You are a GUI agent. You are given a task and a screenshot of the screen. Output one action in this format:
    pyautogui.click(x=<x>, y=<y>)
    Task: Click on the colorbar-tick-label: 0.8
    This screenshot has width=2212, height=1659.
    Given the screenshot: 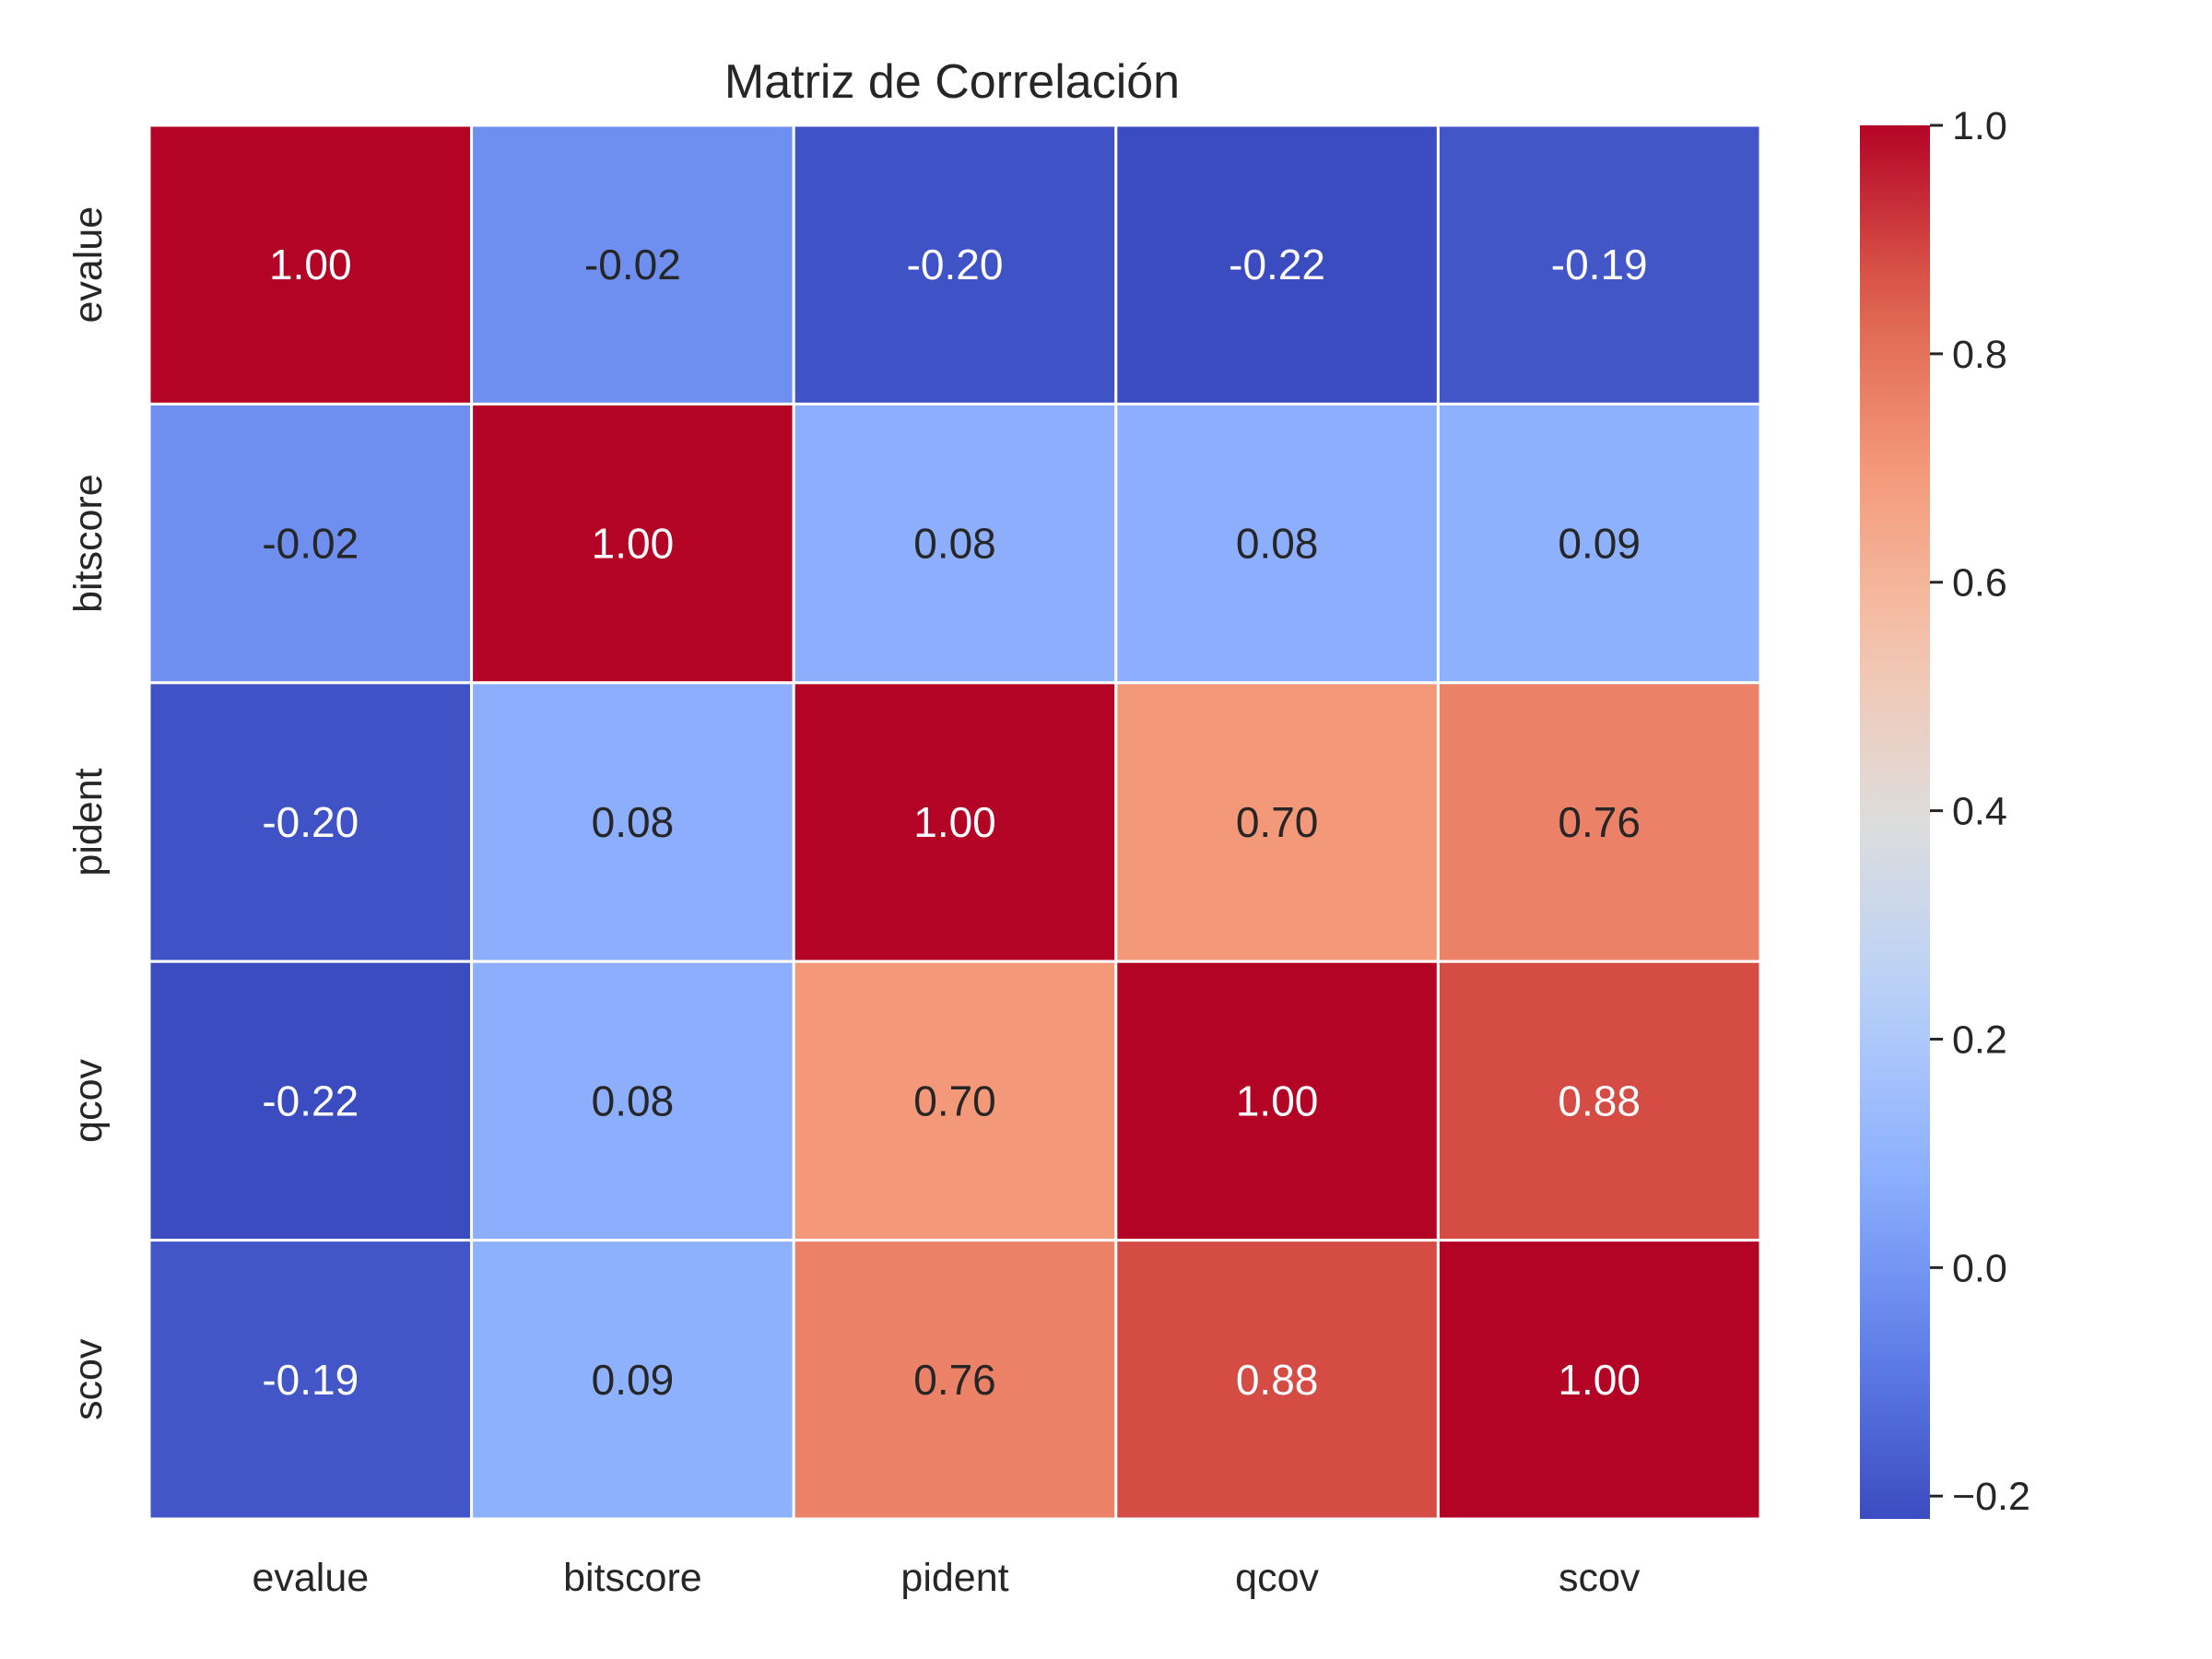 What is the action you would take?
    pyautogui.click(x=1979, y=355)
    